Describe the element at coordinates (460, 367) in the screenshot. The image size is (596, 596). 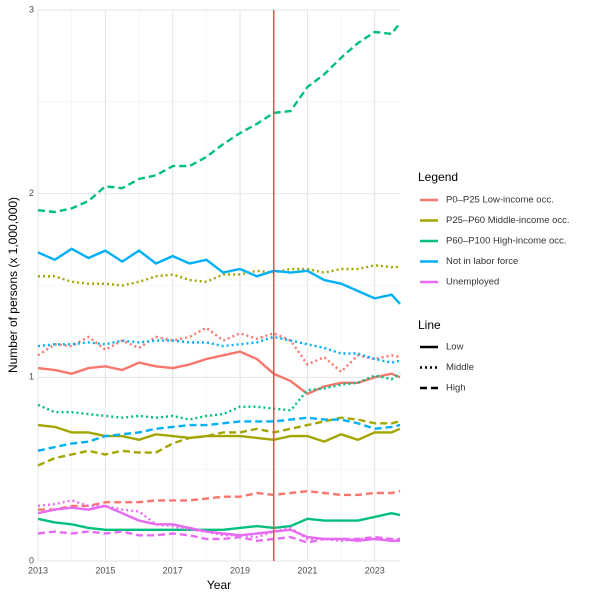
I see `legend-label: Middle` at that location.